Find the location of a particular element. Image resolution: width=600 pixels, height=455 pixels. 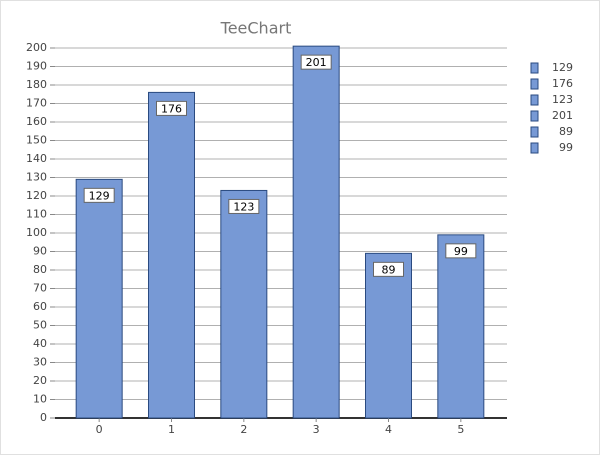

legend-label: 89 is located at coordinates (566, 131).